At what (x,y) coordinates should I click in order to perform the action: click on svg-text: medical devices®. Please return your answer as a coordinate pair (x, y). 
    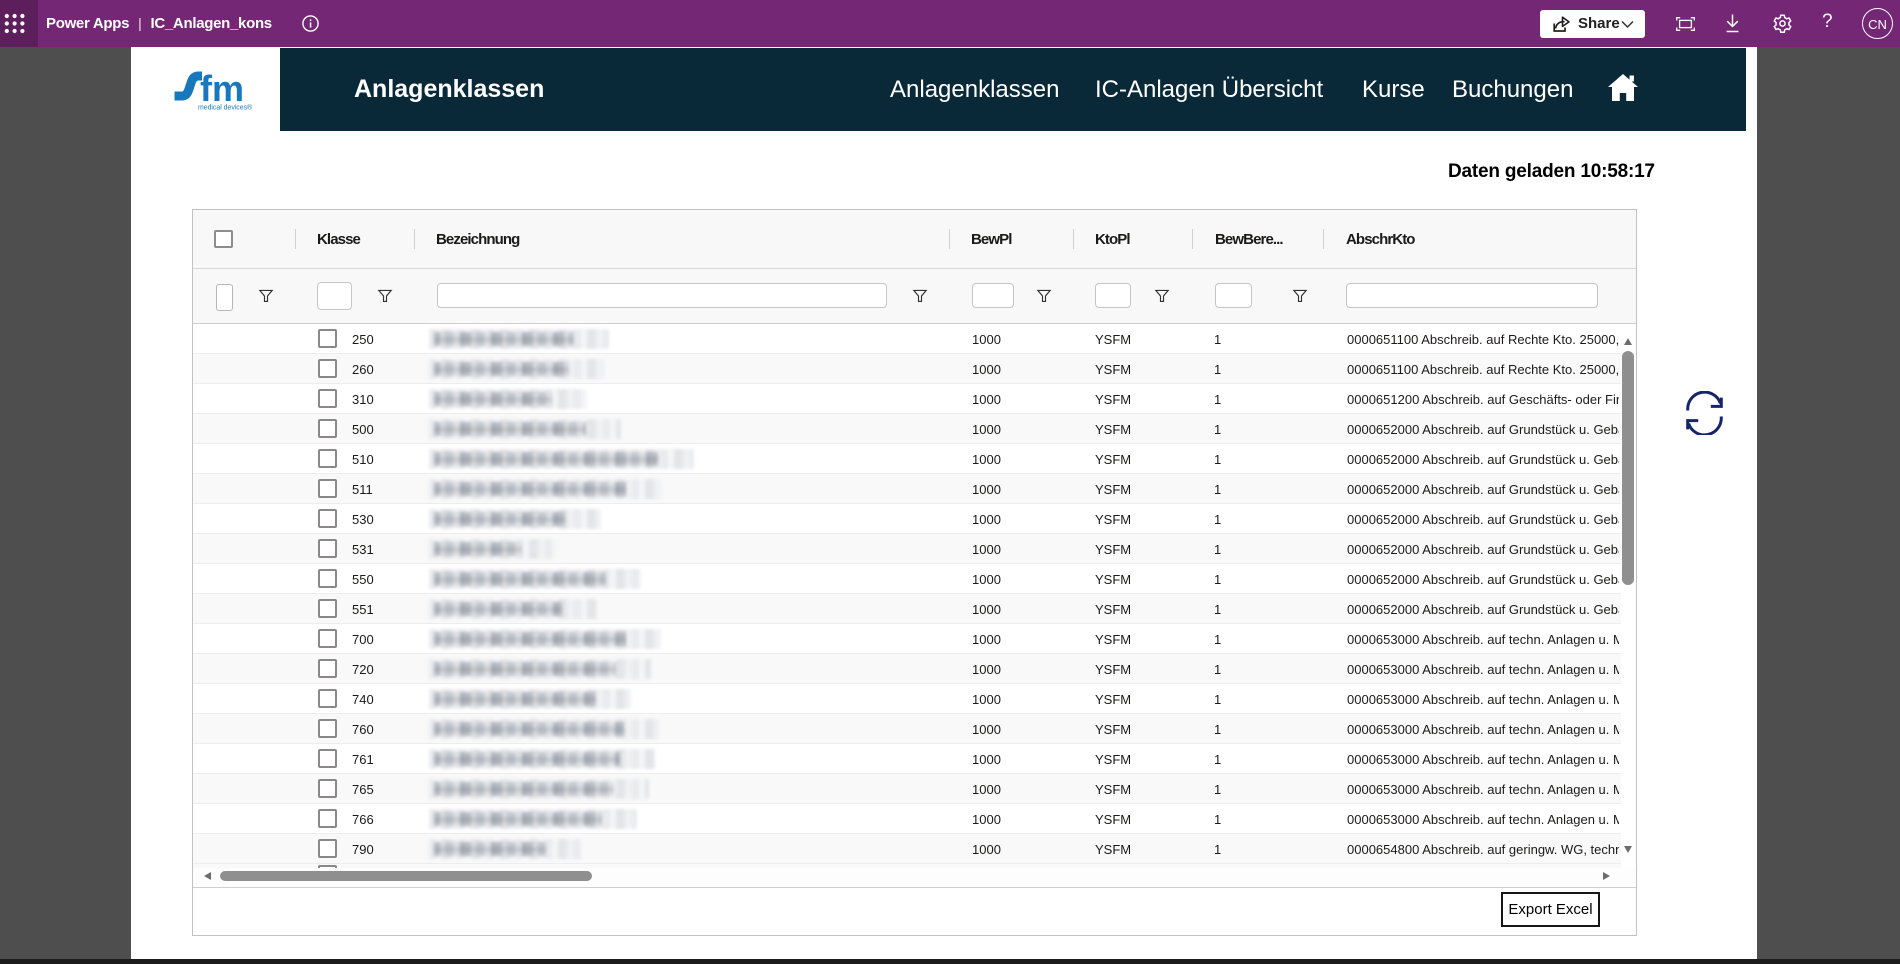
    Looking at the image, I should click on (225, 108).